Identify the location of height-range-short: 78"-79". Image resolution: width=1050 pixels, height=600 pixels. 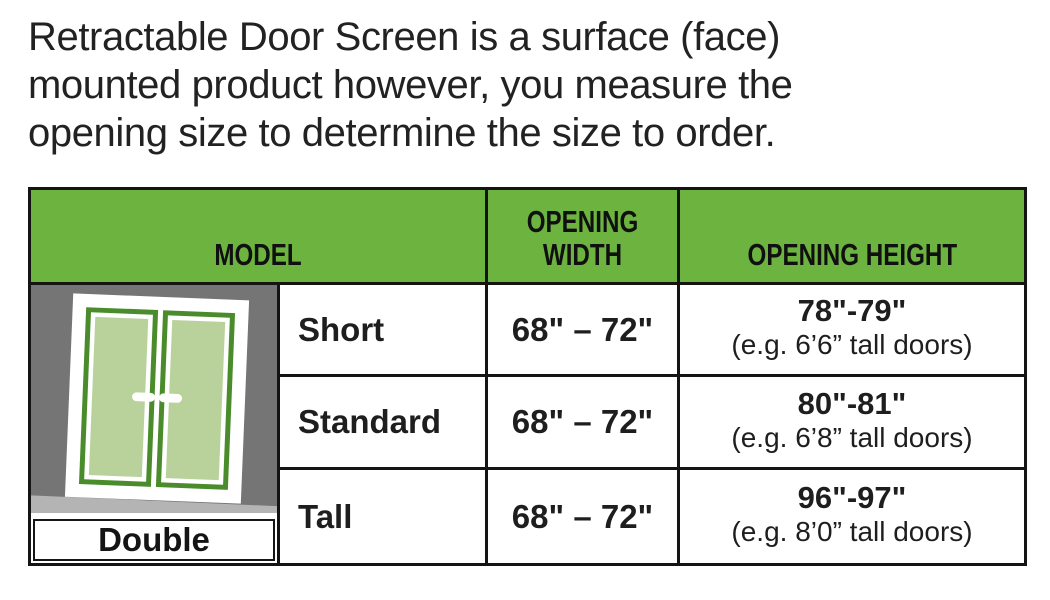
(852, 311).